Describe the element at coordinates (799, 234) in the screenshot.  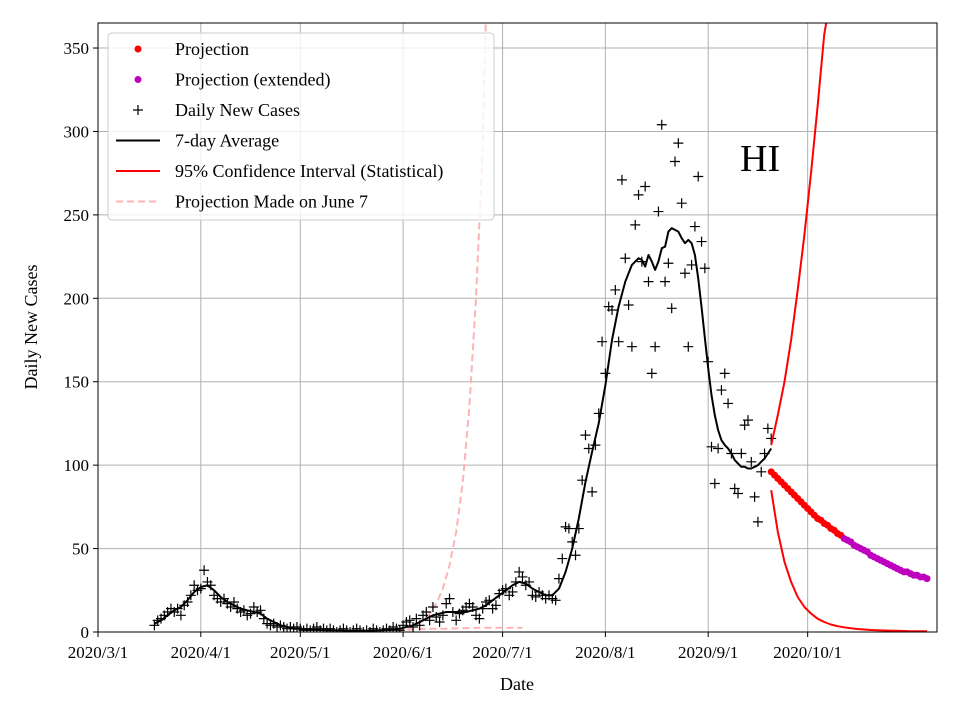
I see `series-line-95-confidence-interval-statistical-upper` at that location.